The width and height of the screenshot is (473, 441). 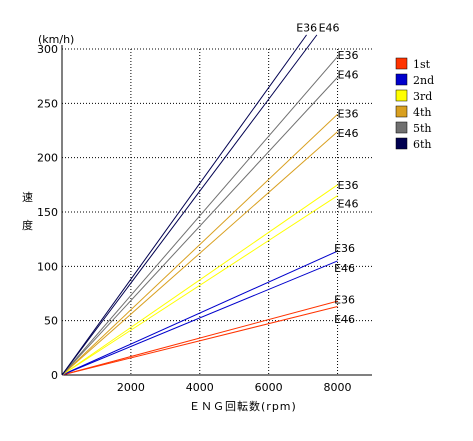 What do you see at coordinates (401, 63) in the screenshot?
I see `legend-swatch-1st` at bounding box center [401, 63].